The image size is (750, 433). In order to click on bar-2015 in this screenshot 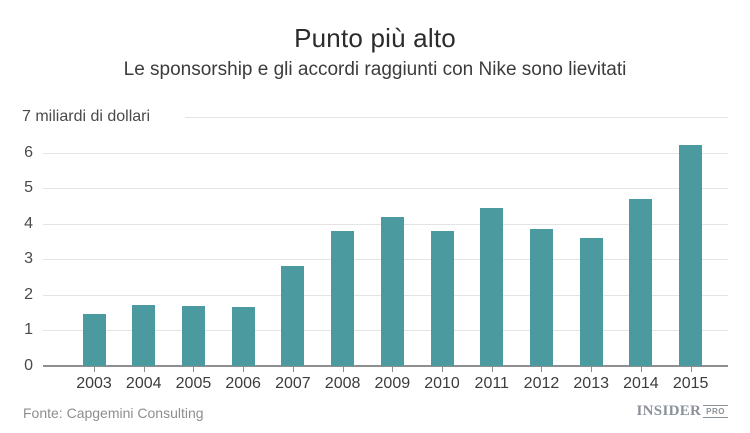, I will do `click(691, 255)`.